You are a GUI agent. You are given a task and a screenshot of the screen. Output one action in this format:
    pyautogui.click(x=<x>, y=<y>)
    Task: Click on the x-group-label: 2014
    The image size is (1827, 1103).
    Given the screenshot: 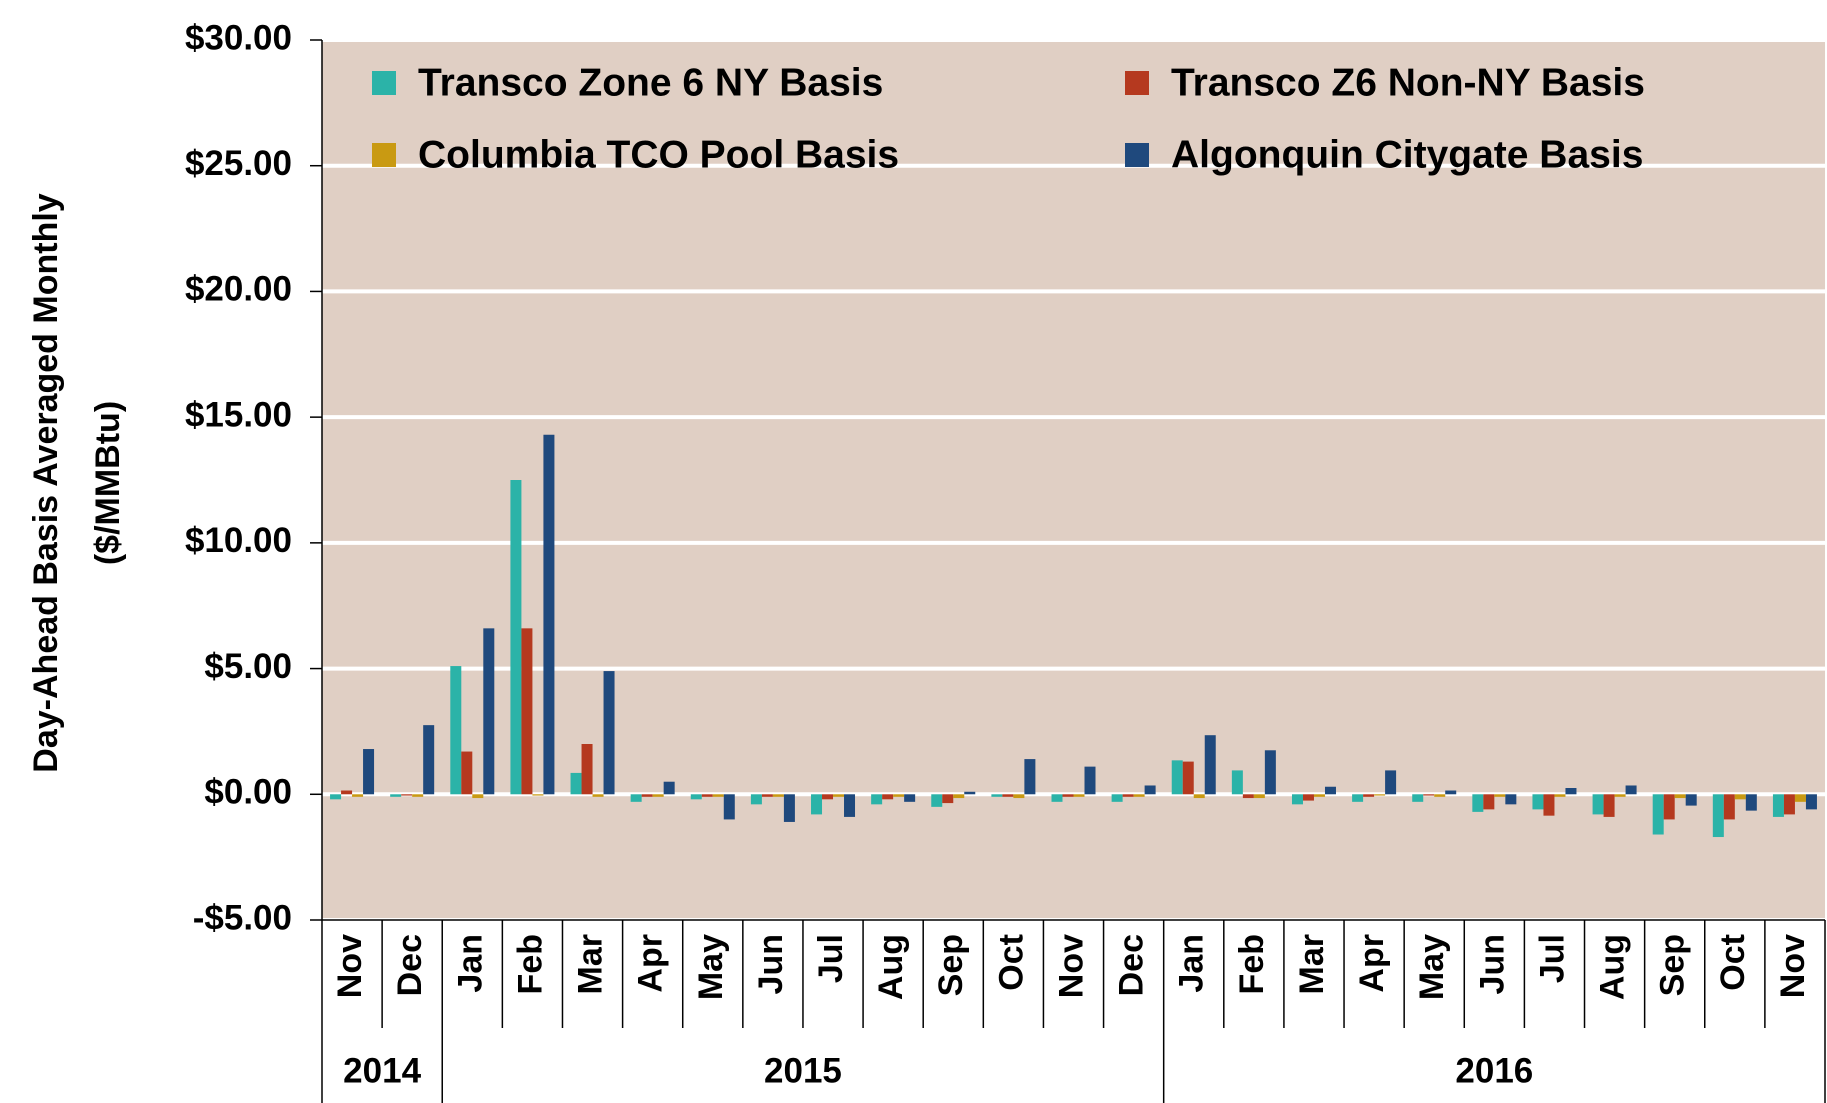 What is the action you would take?
    pyautogui.click(x=382, y=1070)
    